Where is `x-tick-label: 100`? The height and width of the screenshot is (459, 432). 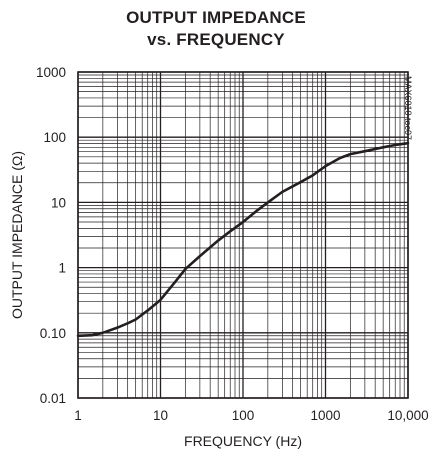
x-tick-label: 100 is located at coordinates (243, 415).